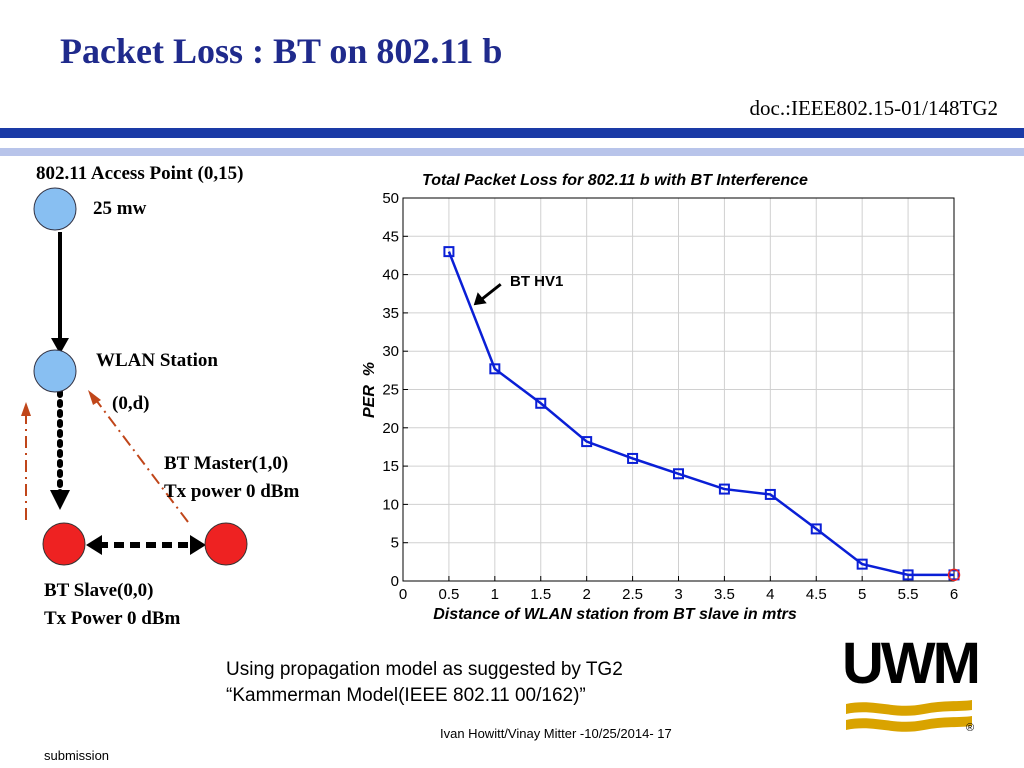 The width and height of the screenshot is (1024, 768). Describe the element at coordinates (390, 428) in the screenshot. I see `y-tick-label: 20` at that location.